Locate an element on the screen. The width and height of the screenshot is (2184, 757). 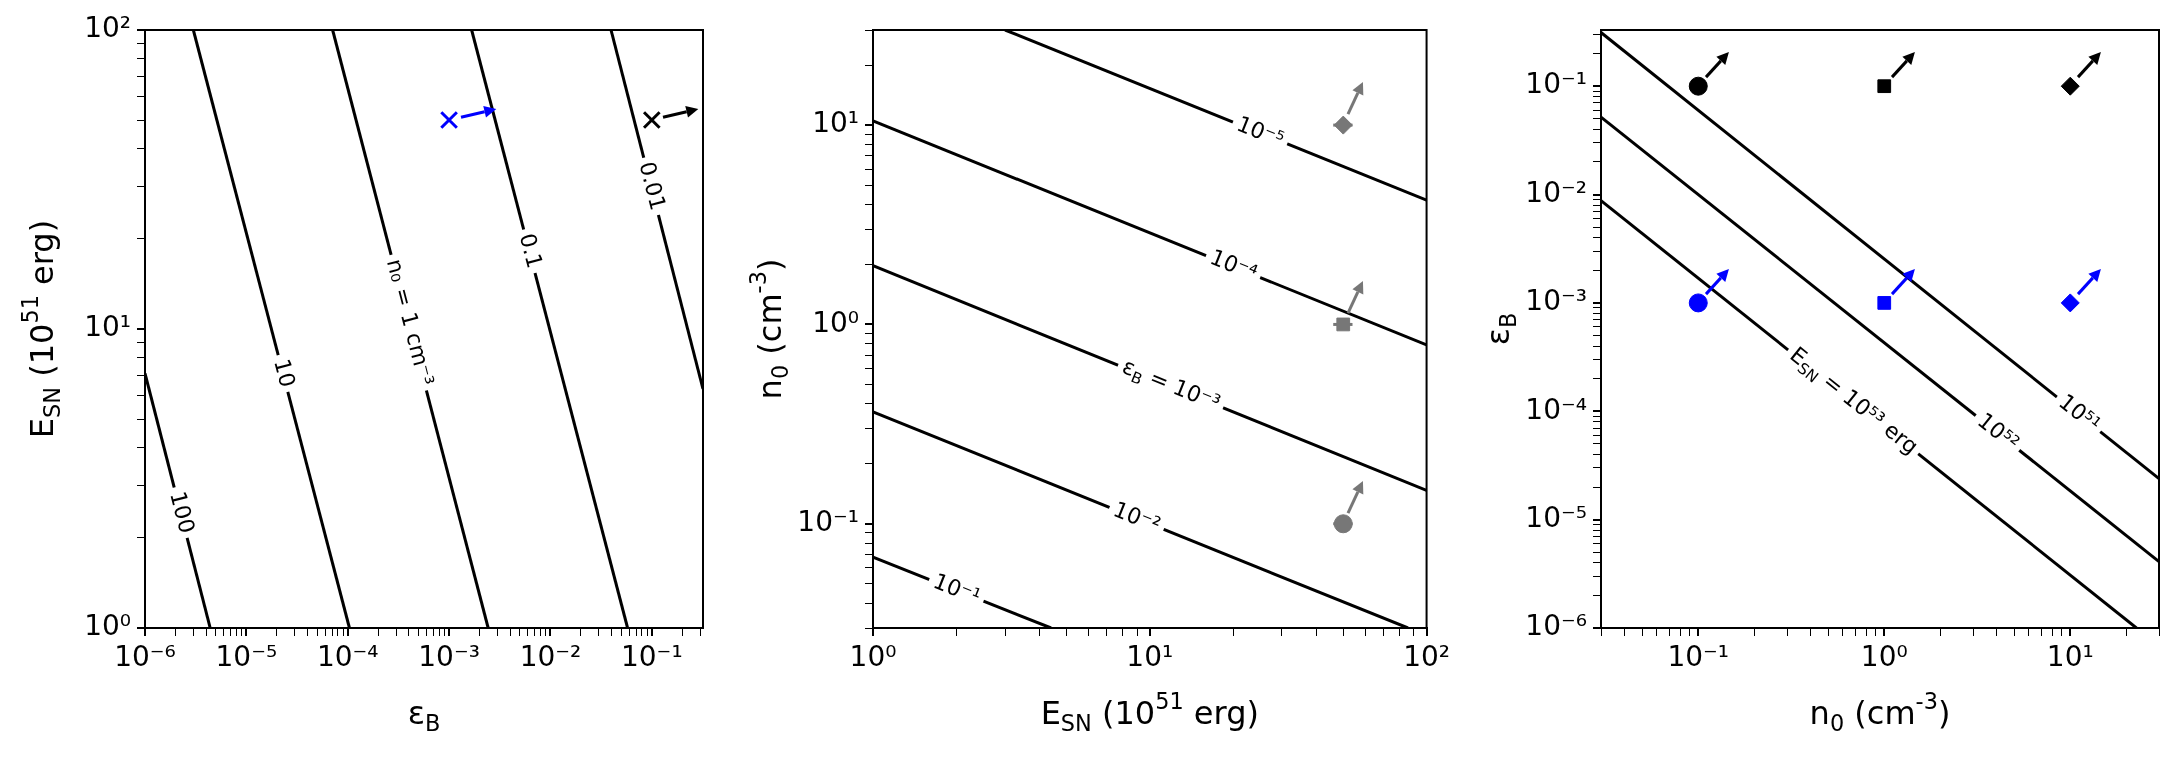
annotation: 10⁻² is located at coordinates (1137, 517).